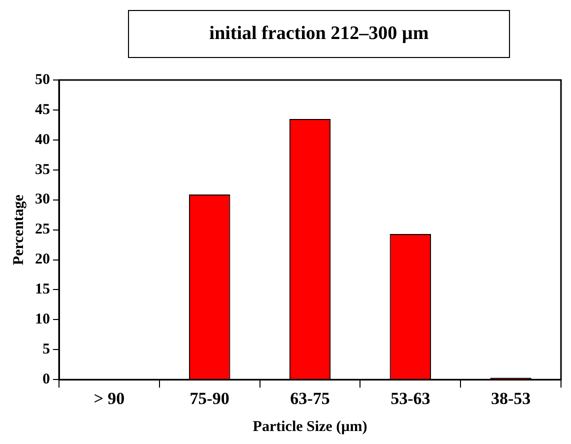 This screenshot has width=571, height=444. Describe the element at coordinates (42, 320) in the screenshot. I see `y-tick-label: 10` at that location.